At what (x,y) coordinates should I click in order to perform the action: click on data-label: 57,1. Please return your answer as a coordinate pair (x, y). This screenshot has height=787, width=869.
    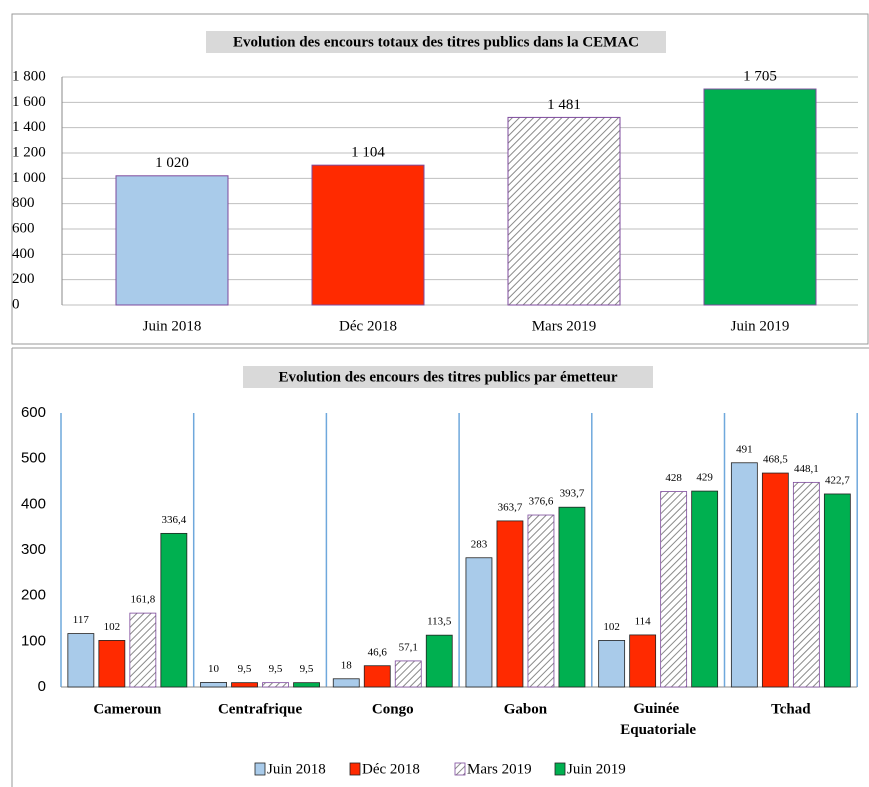
    Looking at the image, I should click on (408, 647).